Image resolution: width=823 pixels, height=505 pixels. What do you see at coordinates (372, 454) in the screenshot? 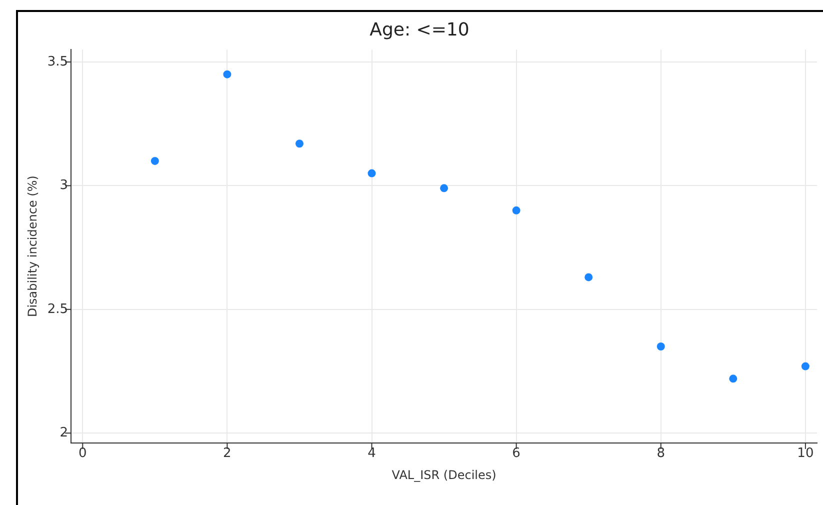
I see `x-tick-label: 4` at bounding box center [372, 454].